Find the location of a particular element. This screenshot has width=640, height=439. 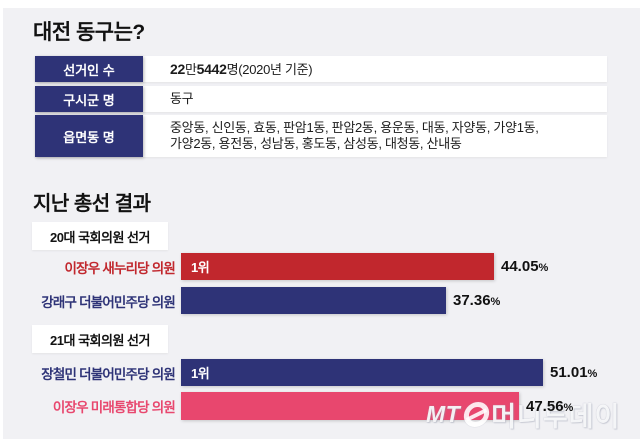

percent-value: 44.05% is located at coordinates (525, 266).